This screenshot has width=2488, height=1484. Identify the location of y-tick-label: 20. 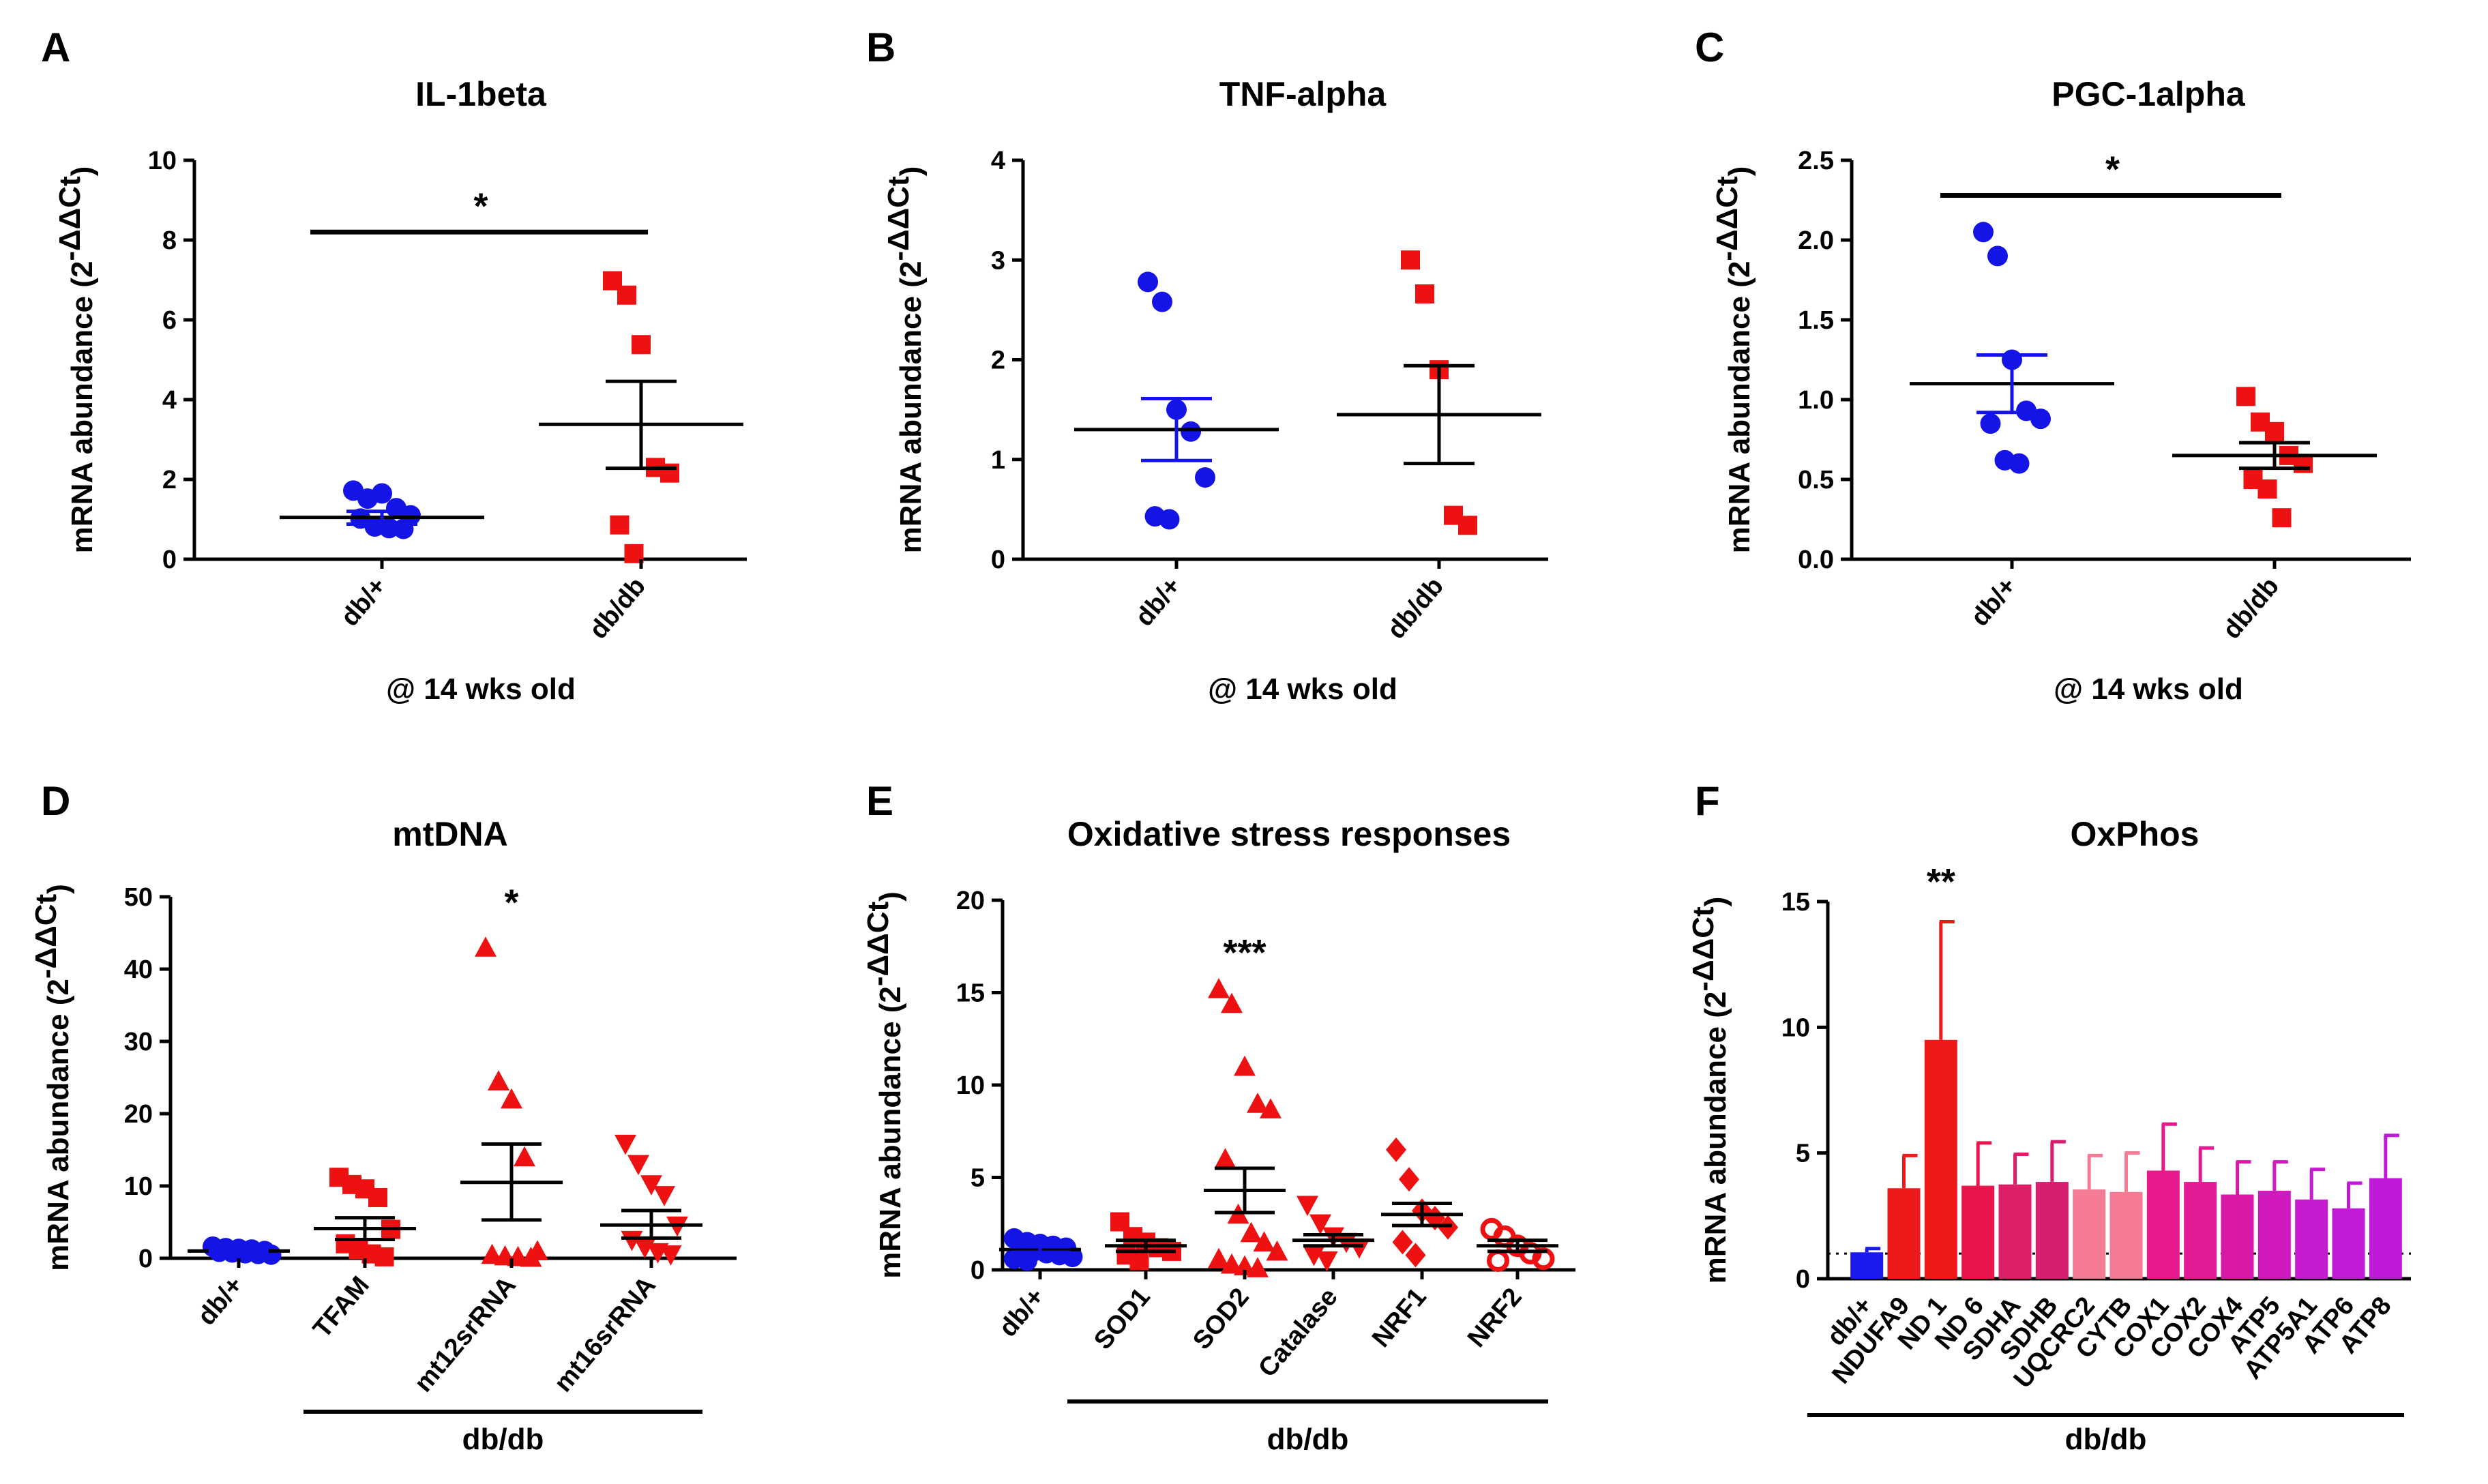
(138, 1114).